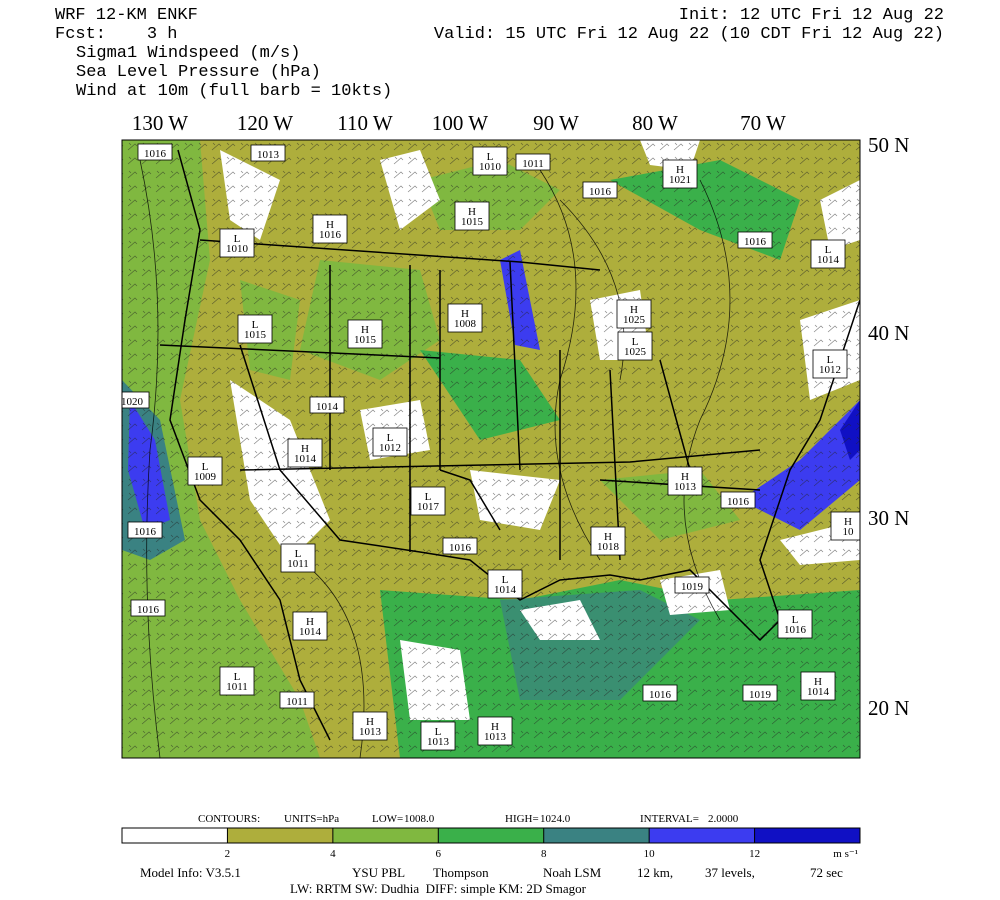 The width and height of the screenshot is (1000, 900). Describe the element at coordinates (533, 162) in the screenshot. I see `pressure-center: 1011` at that location.